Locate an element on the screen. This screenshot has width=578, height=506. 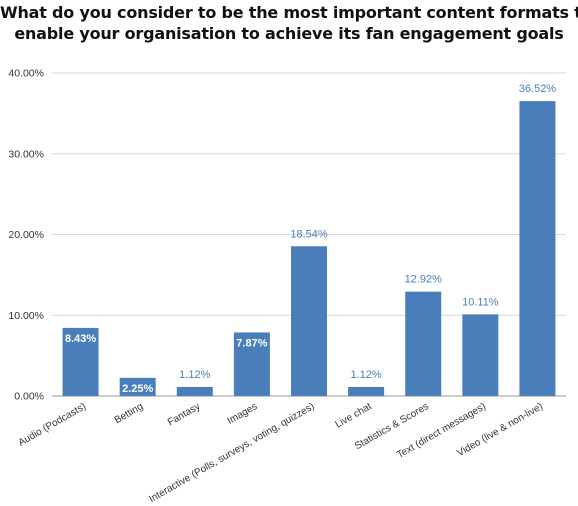
x-category-label: Audio (Podcasts) is located at coordinates (52, 425).